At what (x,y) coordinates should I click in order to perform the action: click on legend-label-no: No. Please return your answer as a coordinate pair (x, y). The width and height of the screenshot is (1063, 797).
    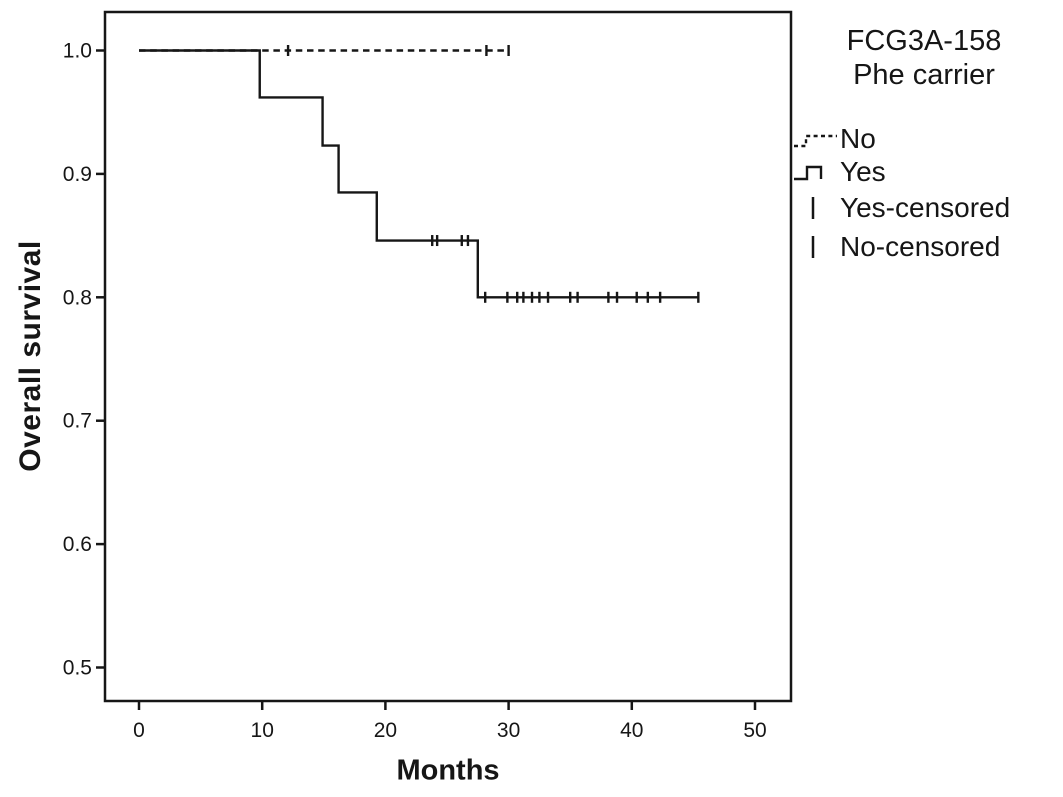
    Looking at the image, I should click on (858, 138).